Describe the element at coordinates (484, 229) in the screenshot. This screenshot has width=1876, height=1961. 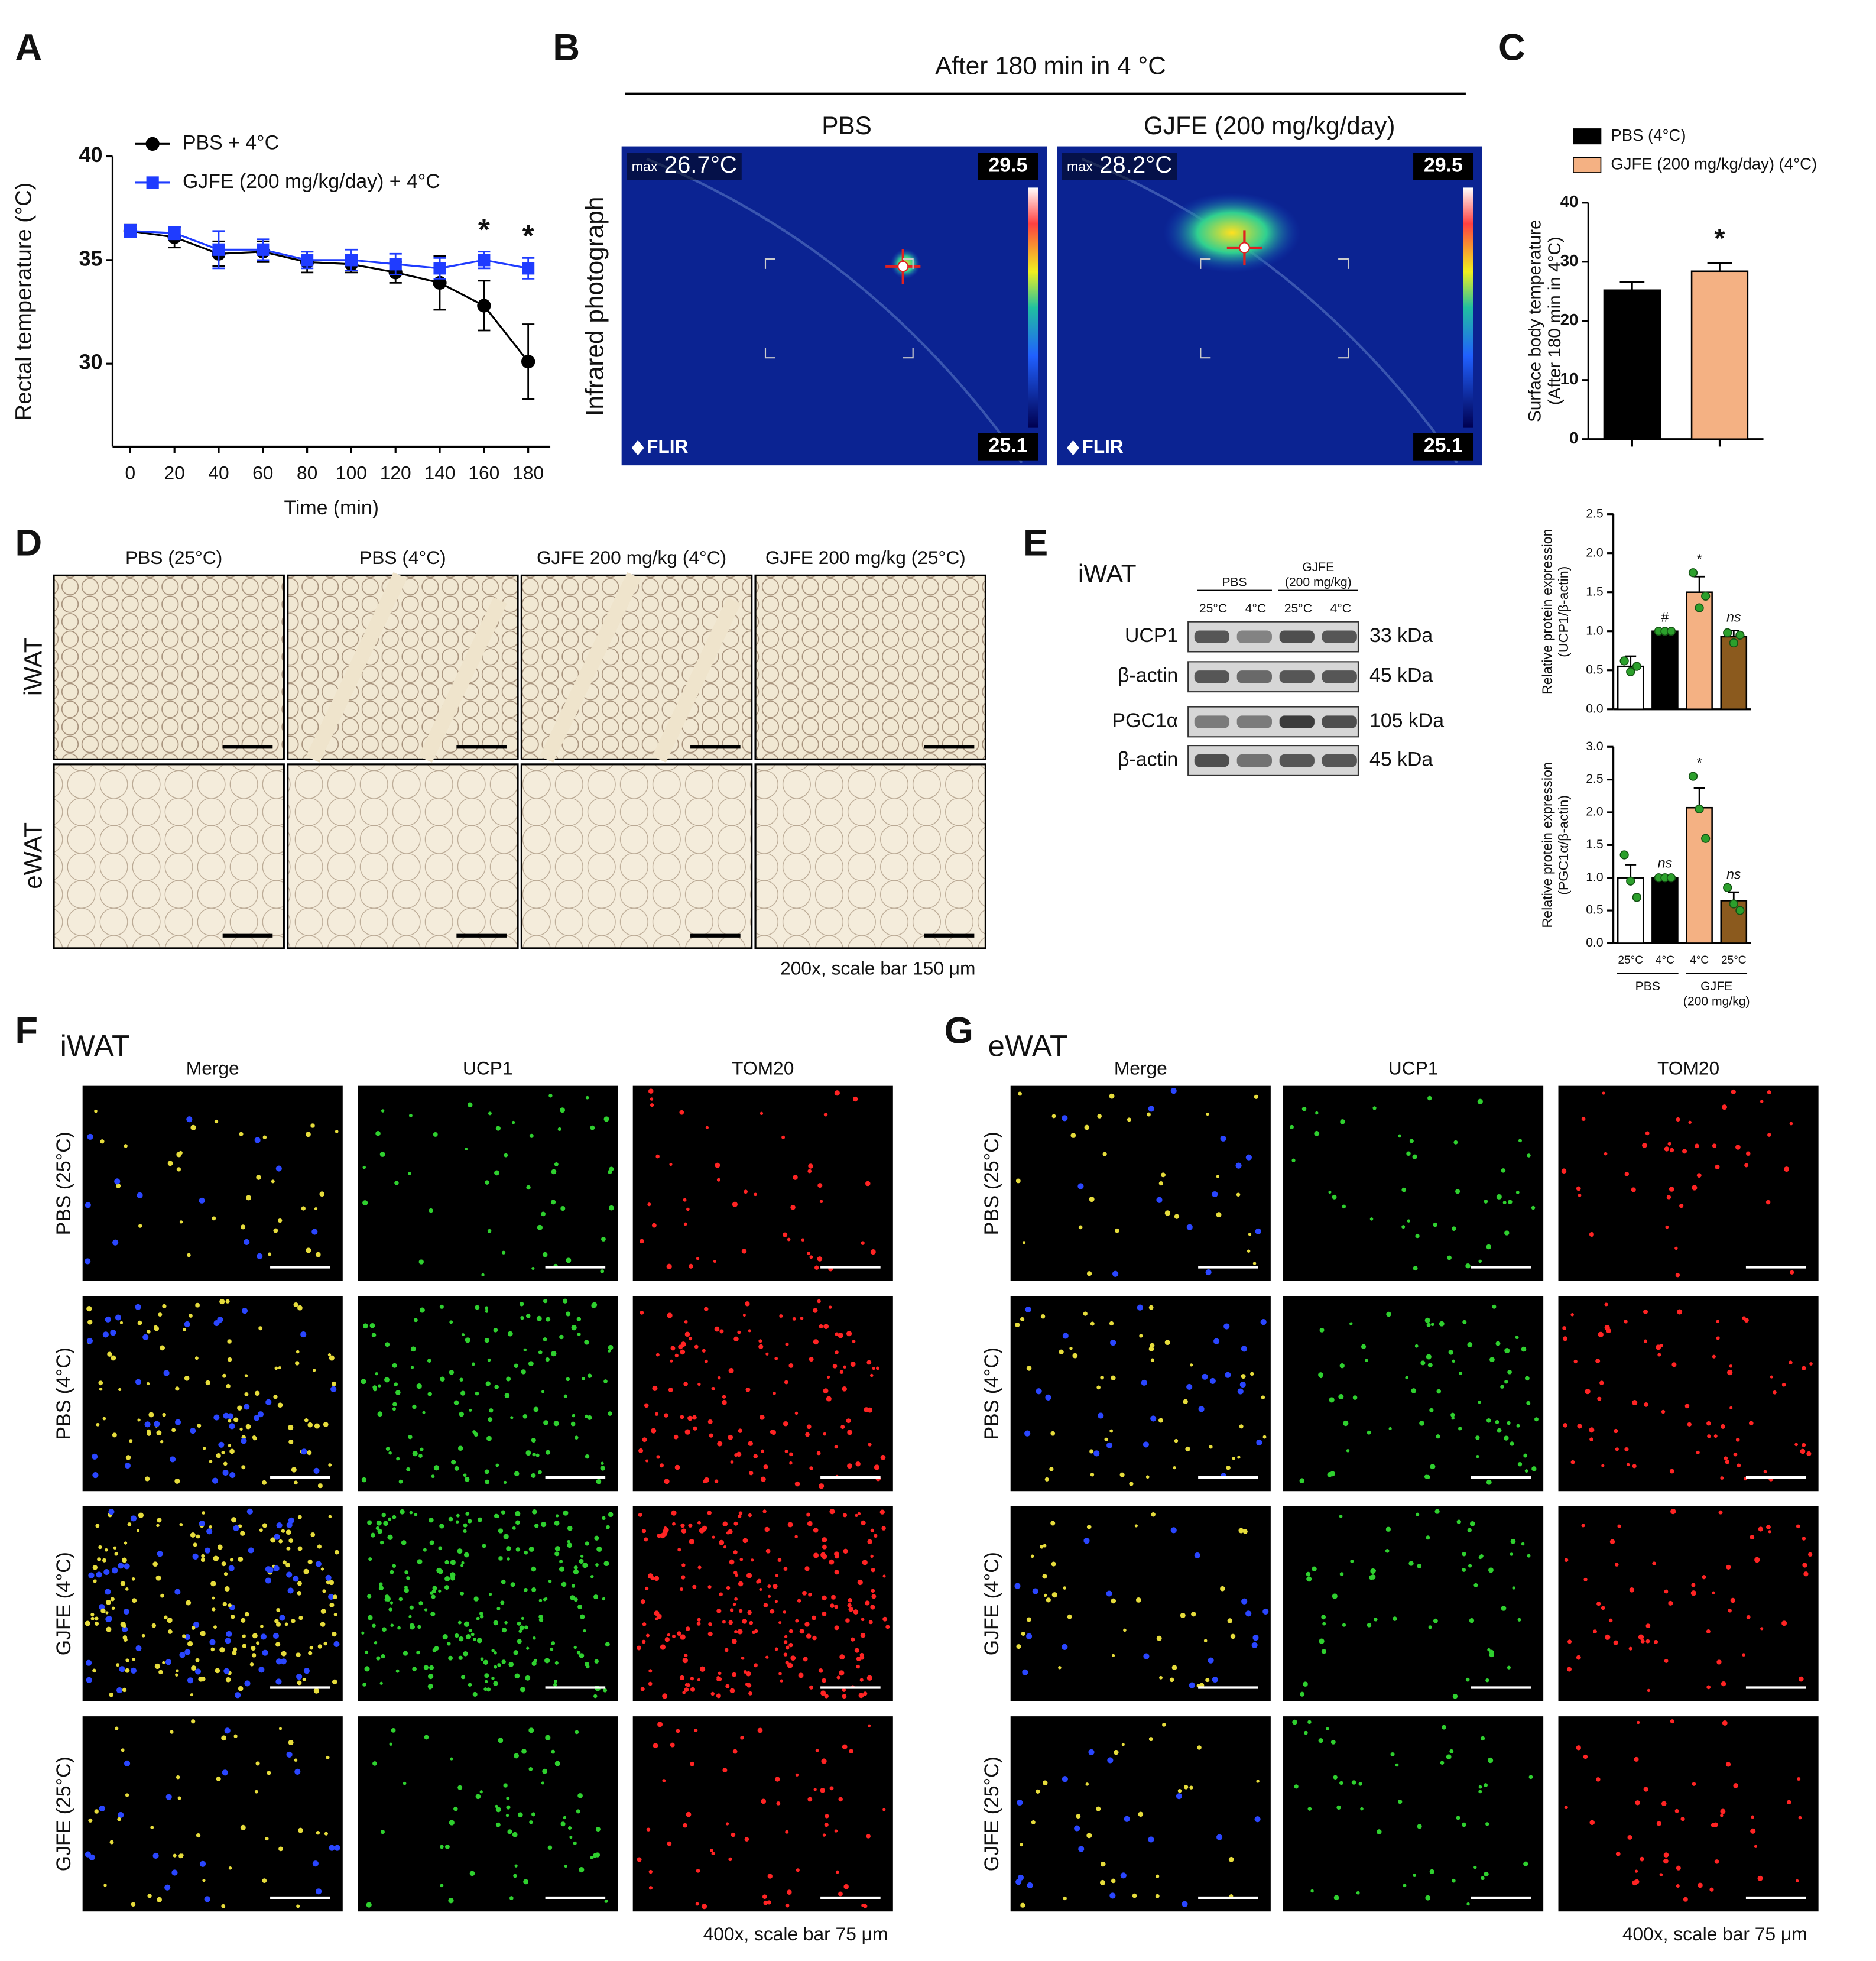
I see `annotation: *` at that location.